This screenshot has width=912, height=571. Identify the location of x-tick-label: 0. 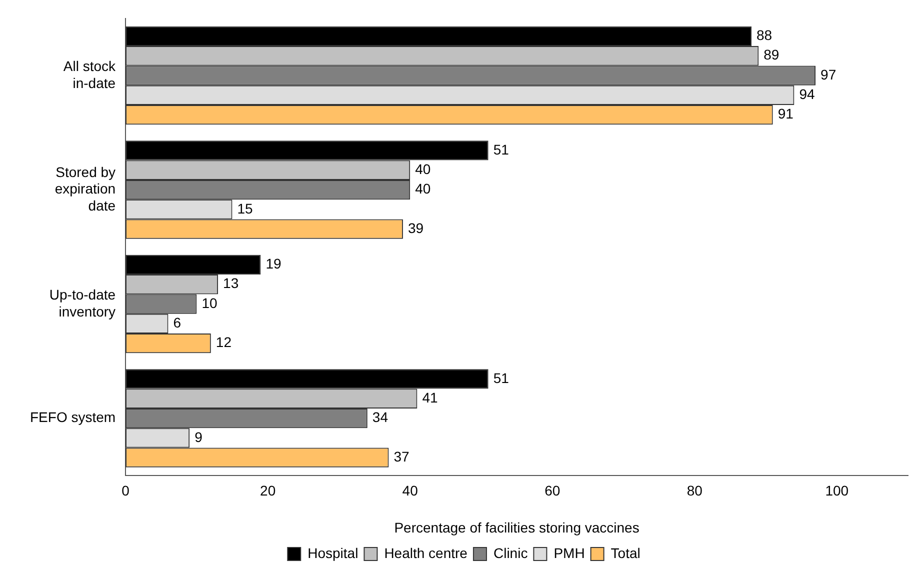
(126, 490).